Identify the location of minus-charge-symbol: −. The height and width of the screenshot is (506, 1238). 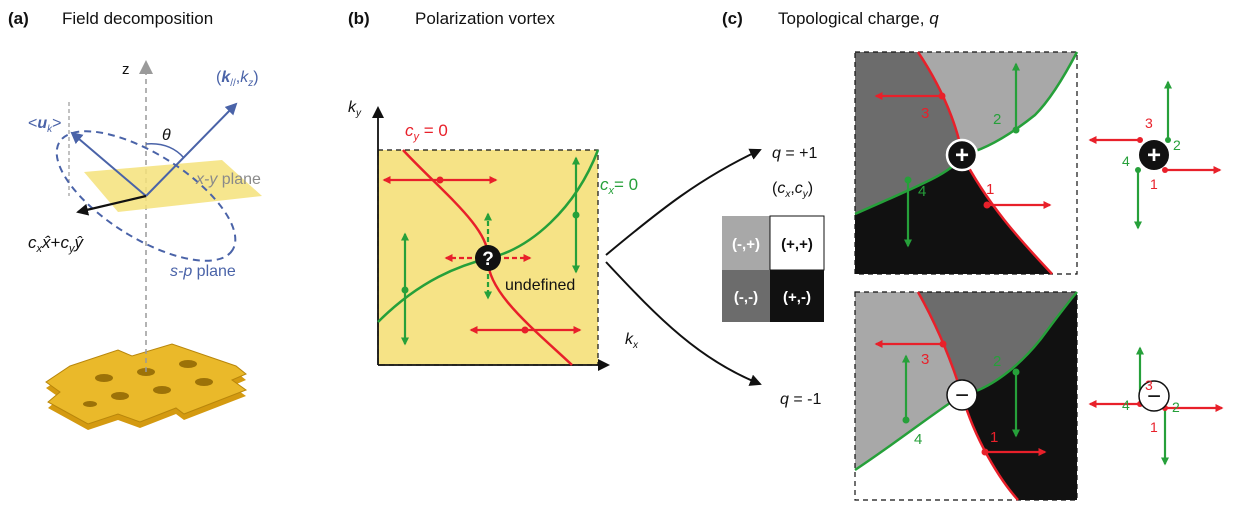
(962, 395).